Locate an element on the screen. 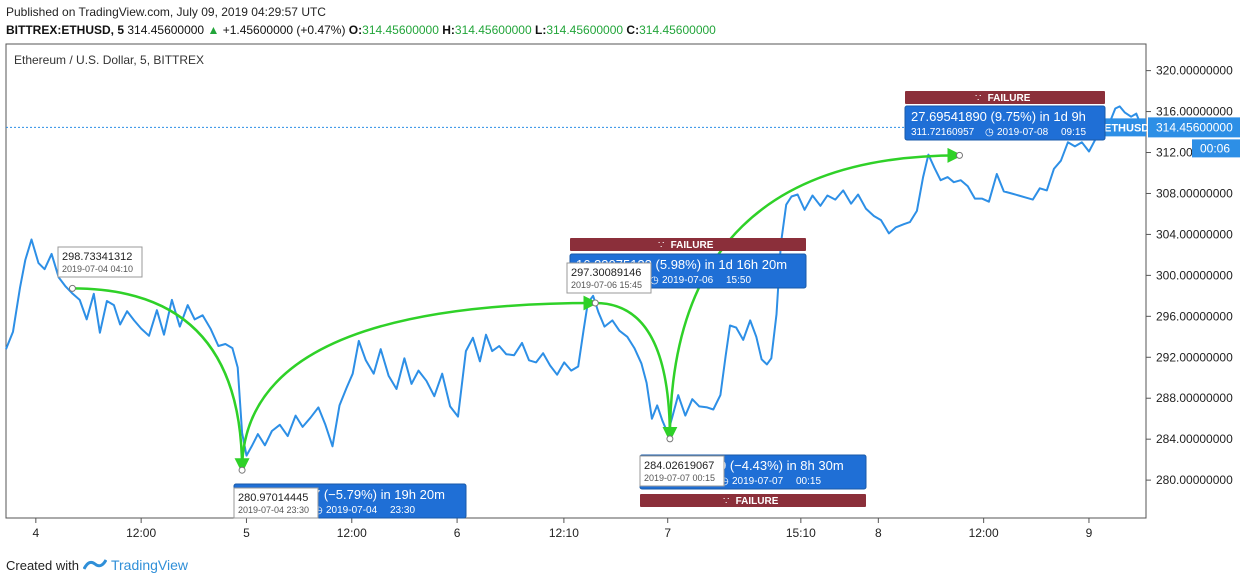  y-tick-label: 316.00000000 is located at coordinates (1194, 112).